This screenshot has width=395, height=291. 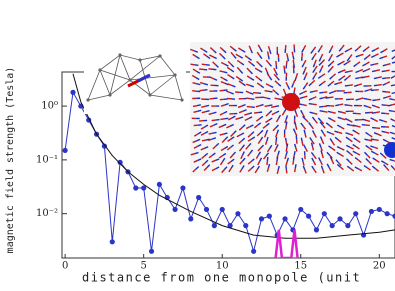 I want to click on y-tick-label: 10⁻², so click(x=47, y=213).